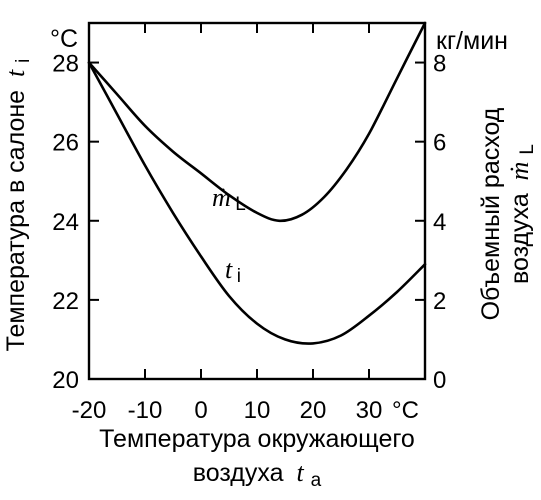 The image size is (541, 500). I want to click on y-right-tick-label: 8, so click(439, 64).